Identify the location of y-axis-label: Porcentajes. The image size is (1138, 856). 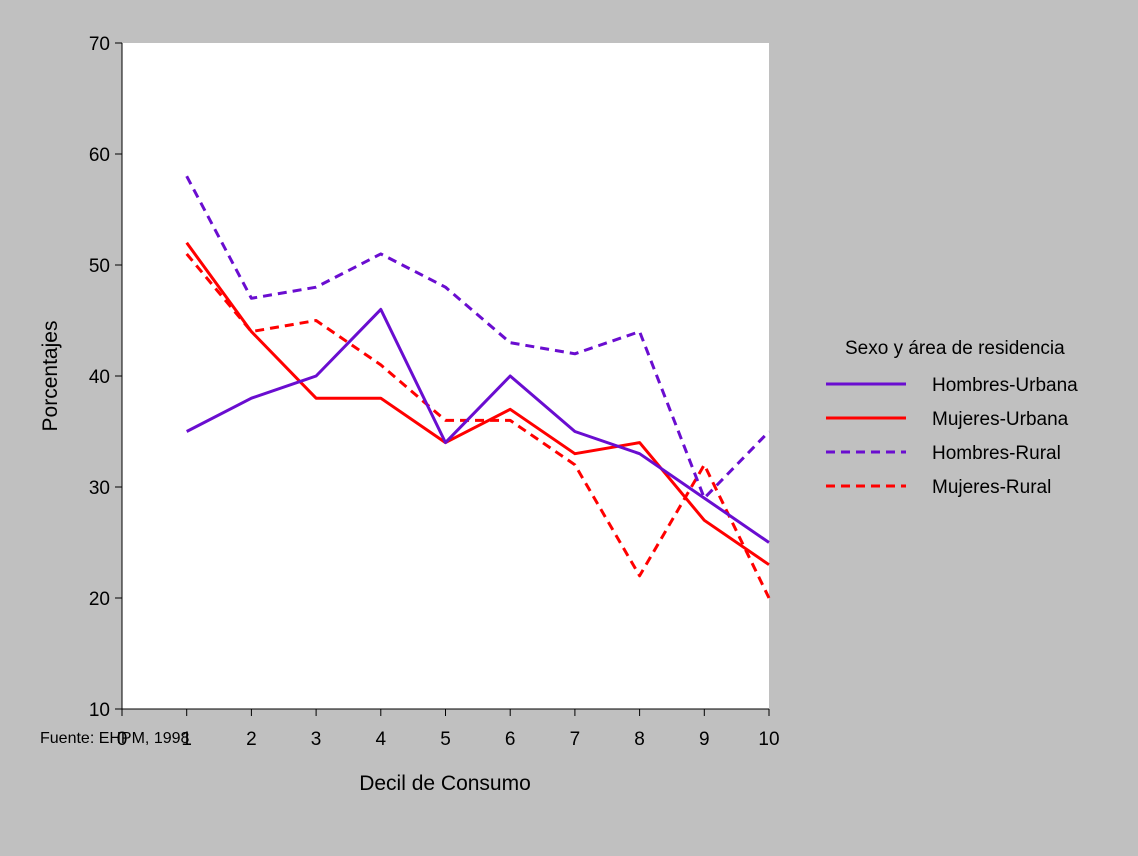
(50, 376).